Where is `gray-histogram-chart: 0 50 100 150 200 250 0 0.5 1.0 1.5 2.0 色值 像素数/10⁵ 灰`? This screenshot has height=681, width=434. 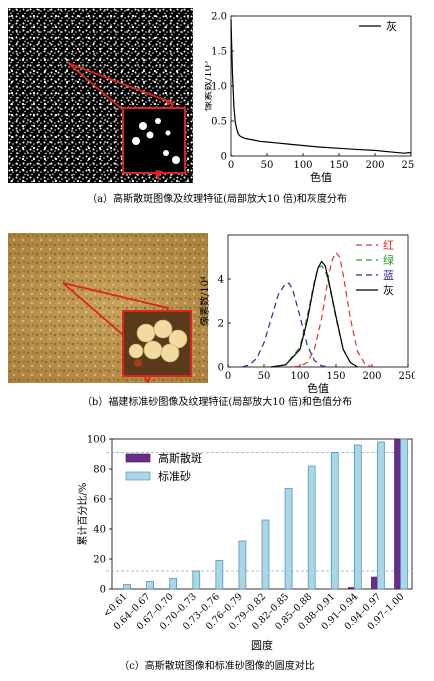
gray-histogram-chart: 0 50 100 150 200 250 0 0.5 1.0 1.5 2.0 色值 像素数/10⁵ 灰 is located at coordinates (310, 98).